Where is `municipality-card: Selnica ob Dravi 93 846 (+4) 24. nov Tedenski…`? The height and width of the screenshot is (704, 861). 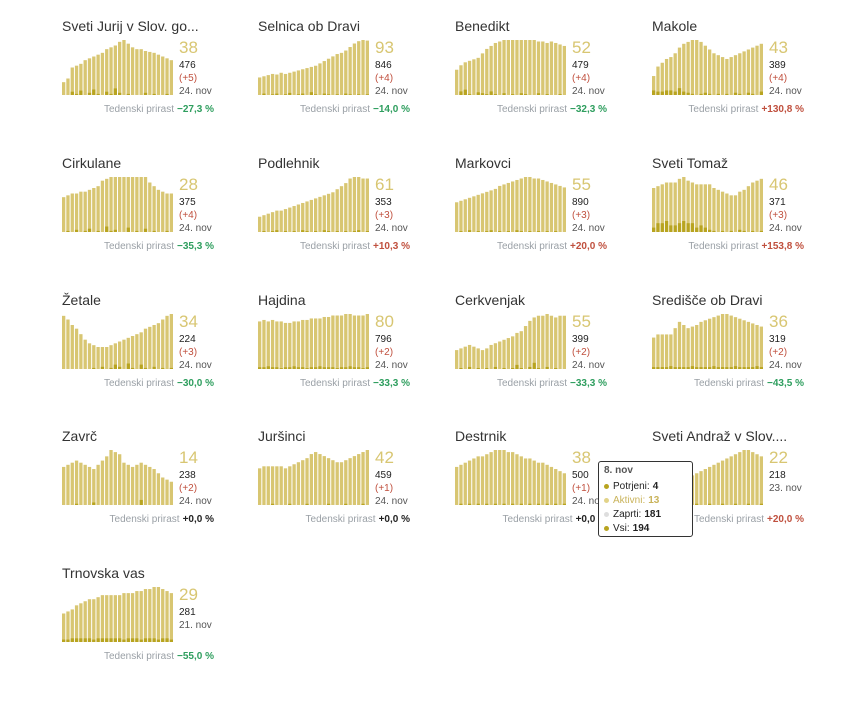 municipality-card: Selnica ob Dravi 93 846 (+4) 24. nov Tedenski… is located at coordinates (348, 78).